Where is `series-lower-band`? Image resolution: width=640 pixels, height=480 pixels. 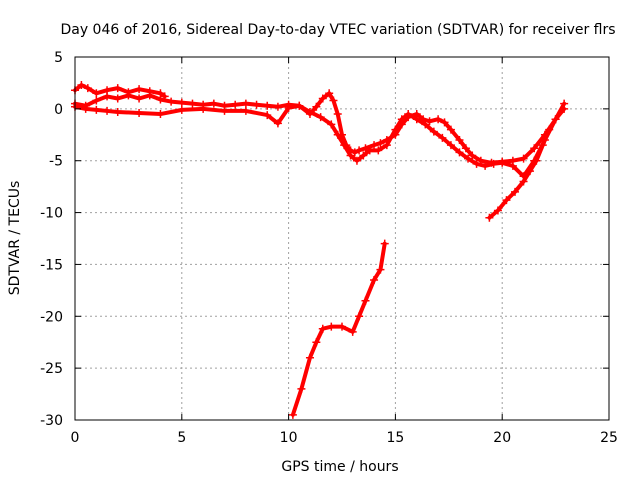 series-lower-band is located at coordinates (320, 141).